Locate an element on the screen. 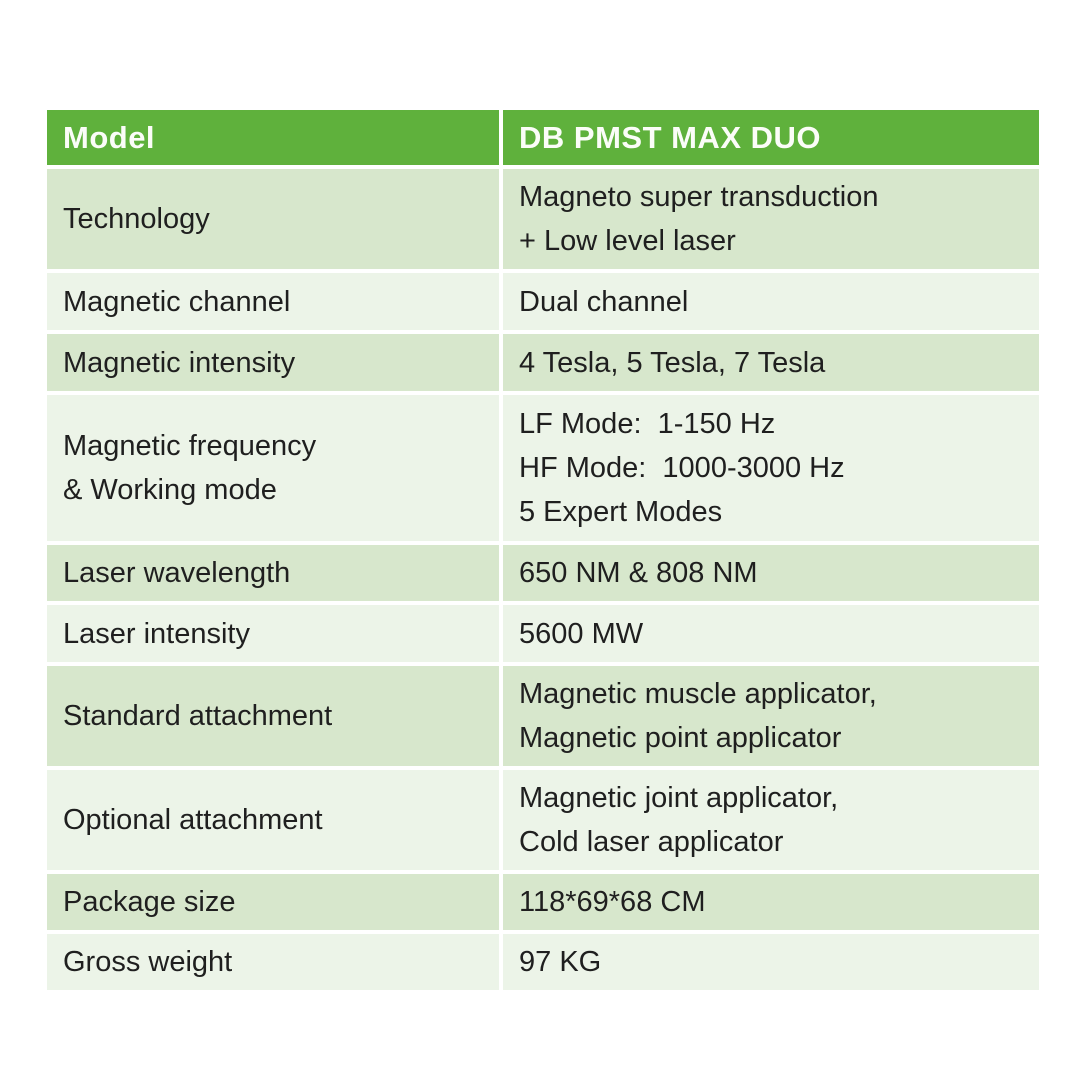 The width and height of the screenshot is (1080, 1080). spec-label-cell: Package size is located at coordinates (273, 902).